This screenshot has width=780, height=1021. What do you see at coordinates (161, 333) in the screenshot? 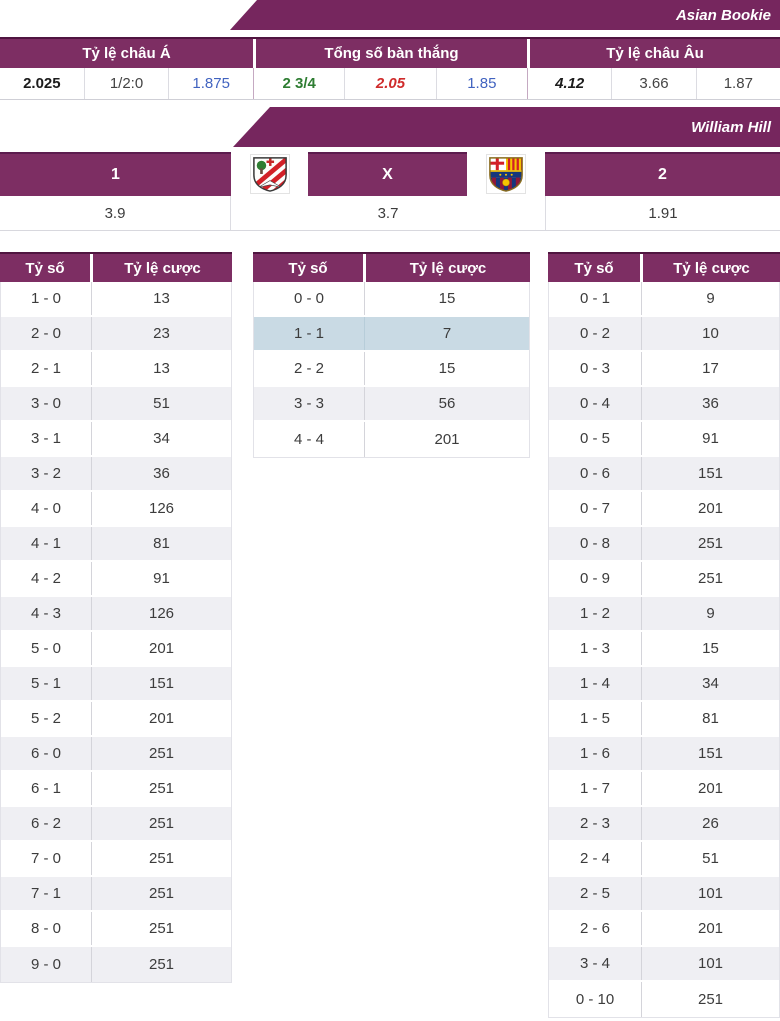
I see `odds-cell: 23` at bounding box center [161, 333].